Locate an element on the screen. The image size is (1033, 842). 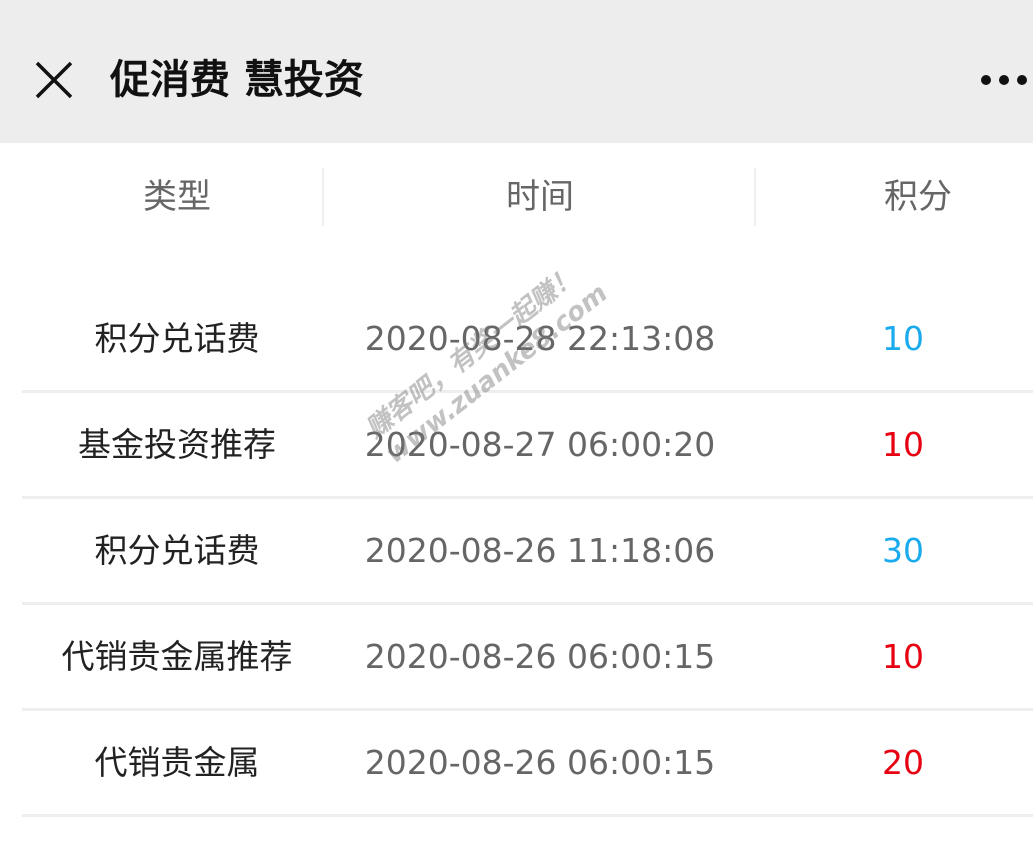
table-row: 代销贵金属推荐 2020-08-26 06:00:15 10 is located at coordinates (527, 658).